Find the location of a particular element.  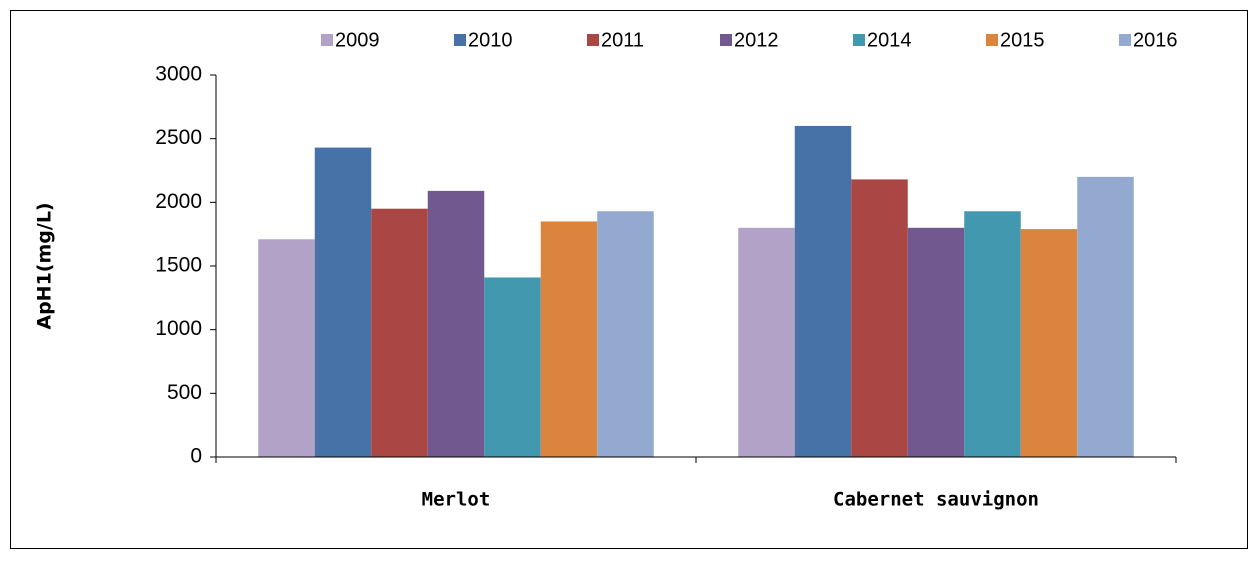

y-tick-label: 1000 is located at coordinates (178, 328).